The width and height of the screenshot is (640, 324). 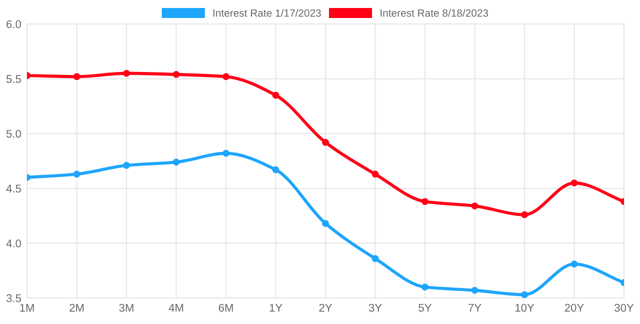 What do you see at coordinates (276, 308) in the screenshot?
I see `x-tick-label: 1Y` at bounding box center [276, 308].